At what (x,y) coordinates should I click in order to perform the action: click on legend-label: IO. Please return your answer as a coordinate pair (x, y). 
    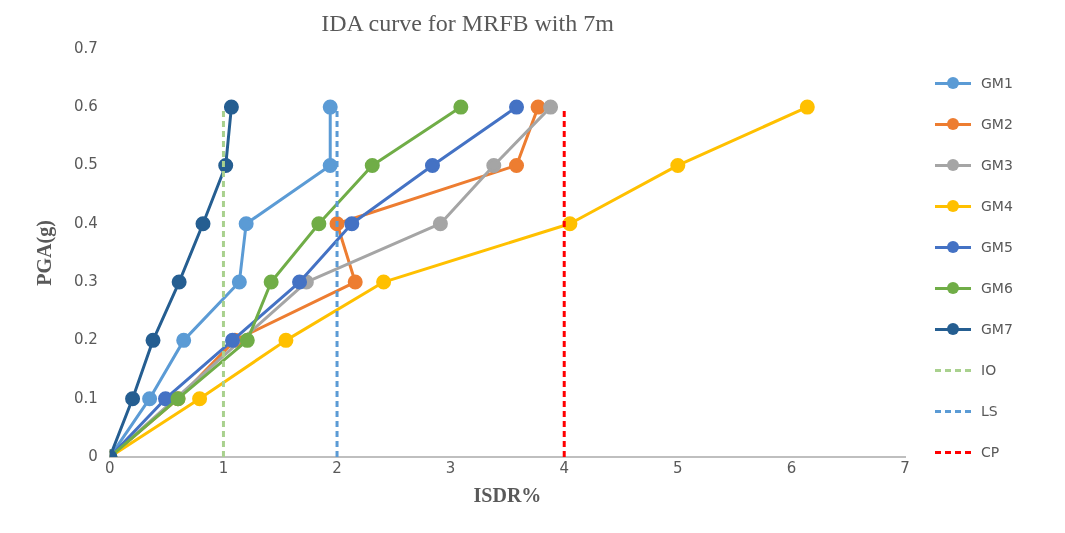
    Looking at the image, I should click on (989, 369).